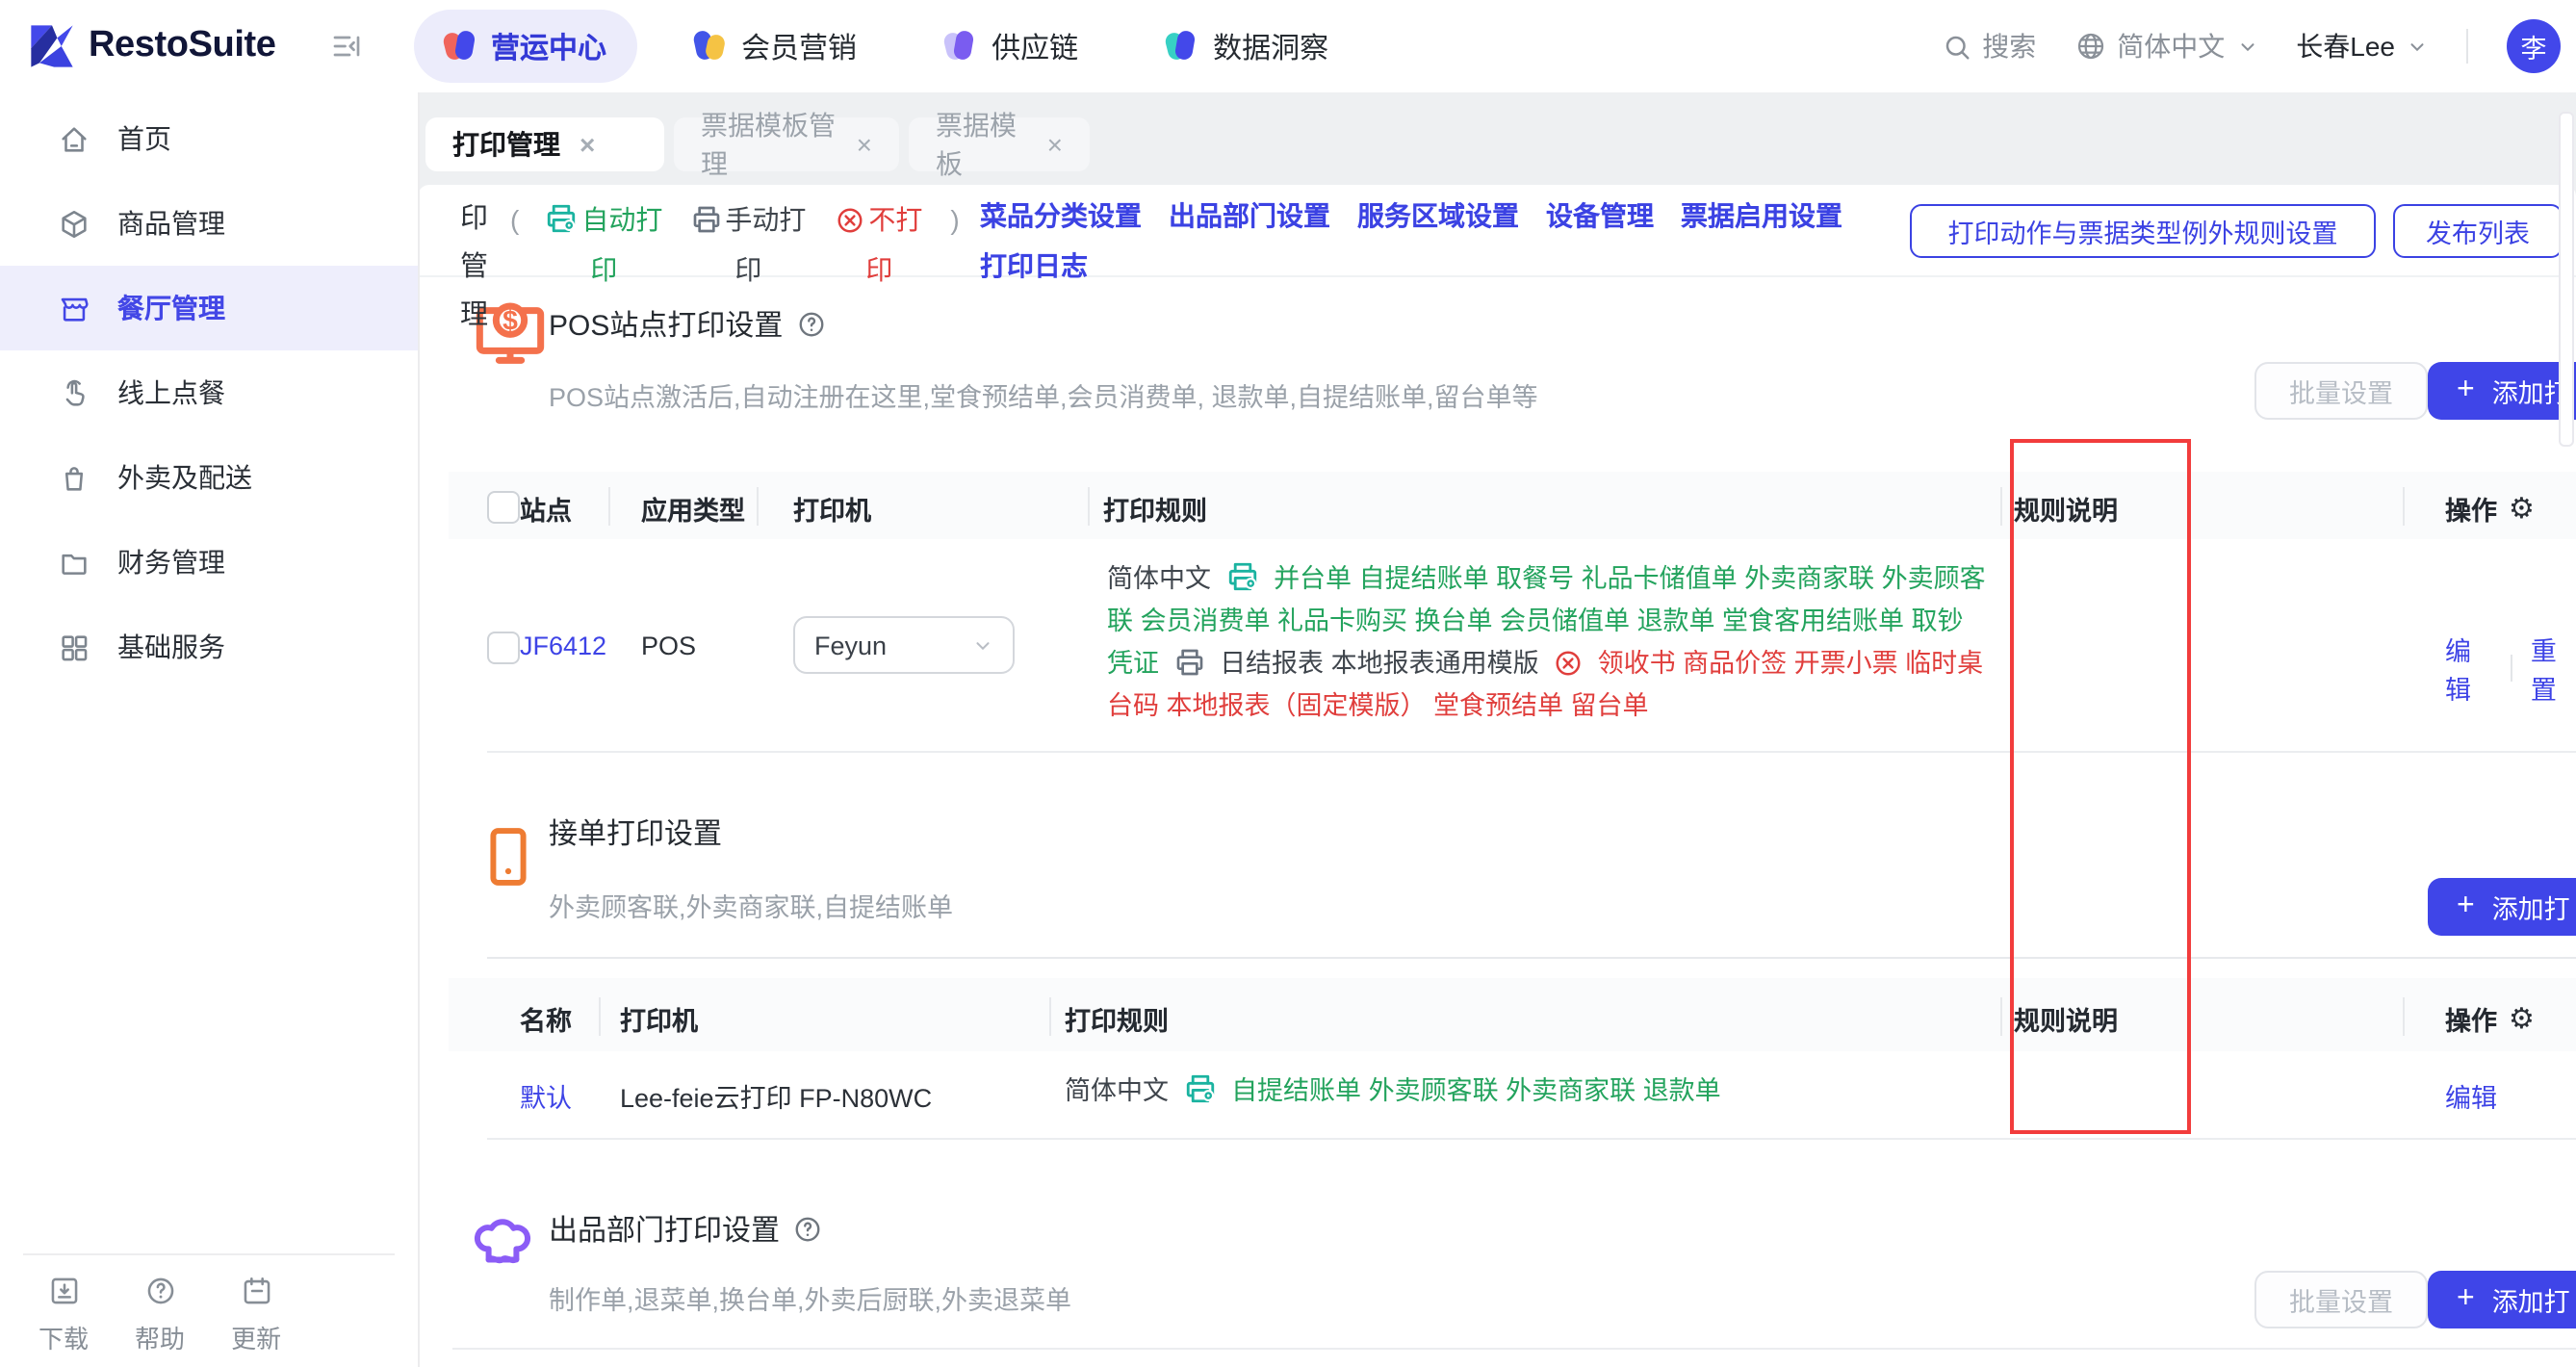  Describe the element at coordinates (526, 47) in the screenshot. I see `top-nav-operations: 营运中心` at that location.